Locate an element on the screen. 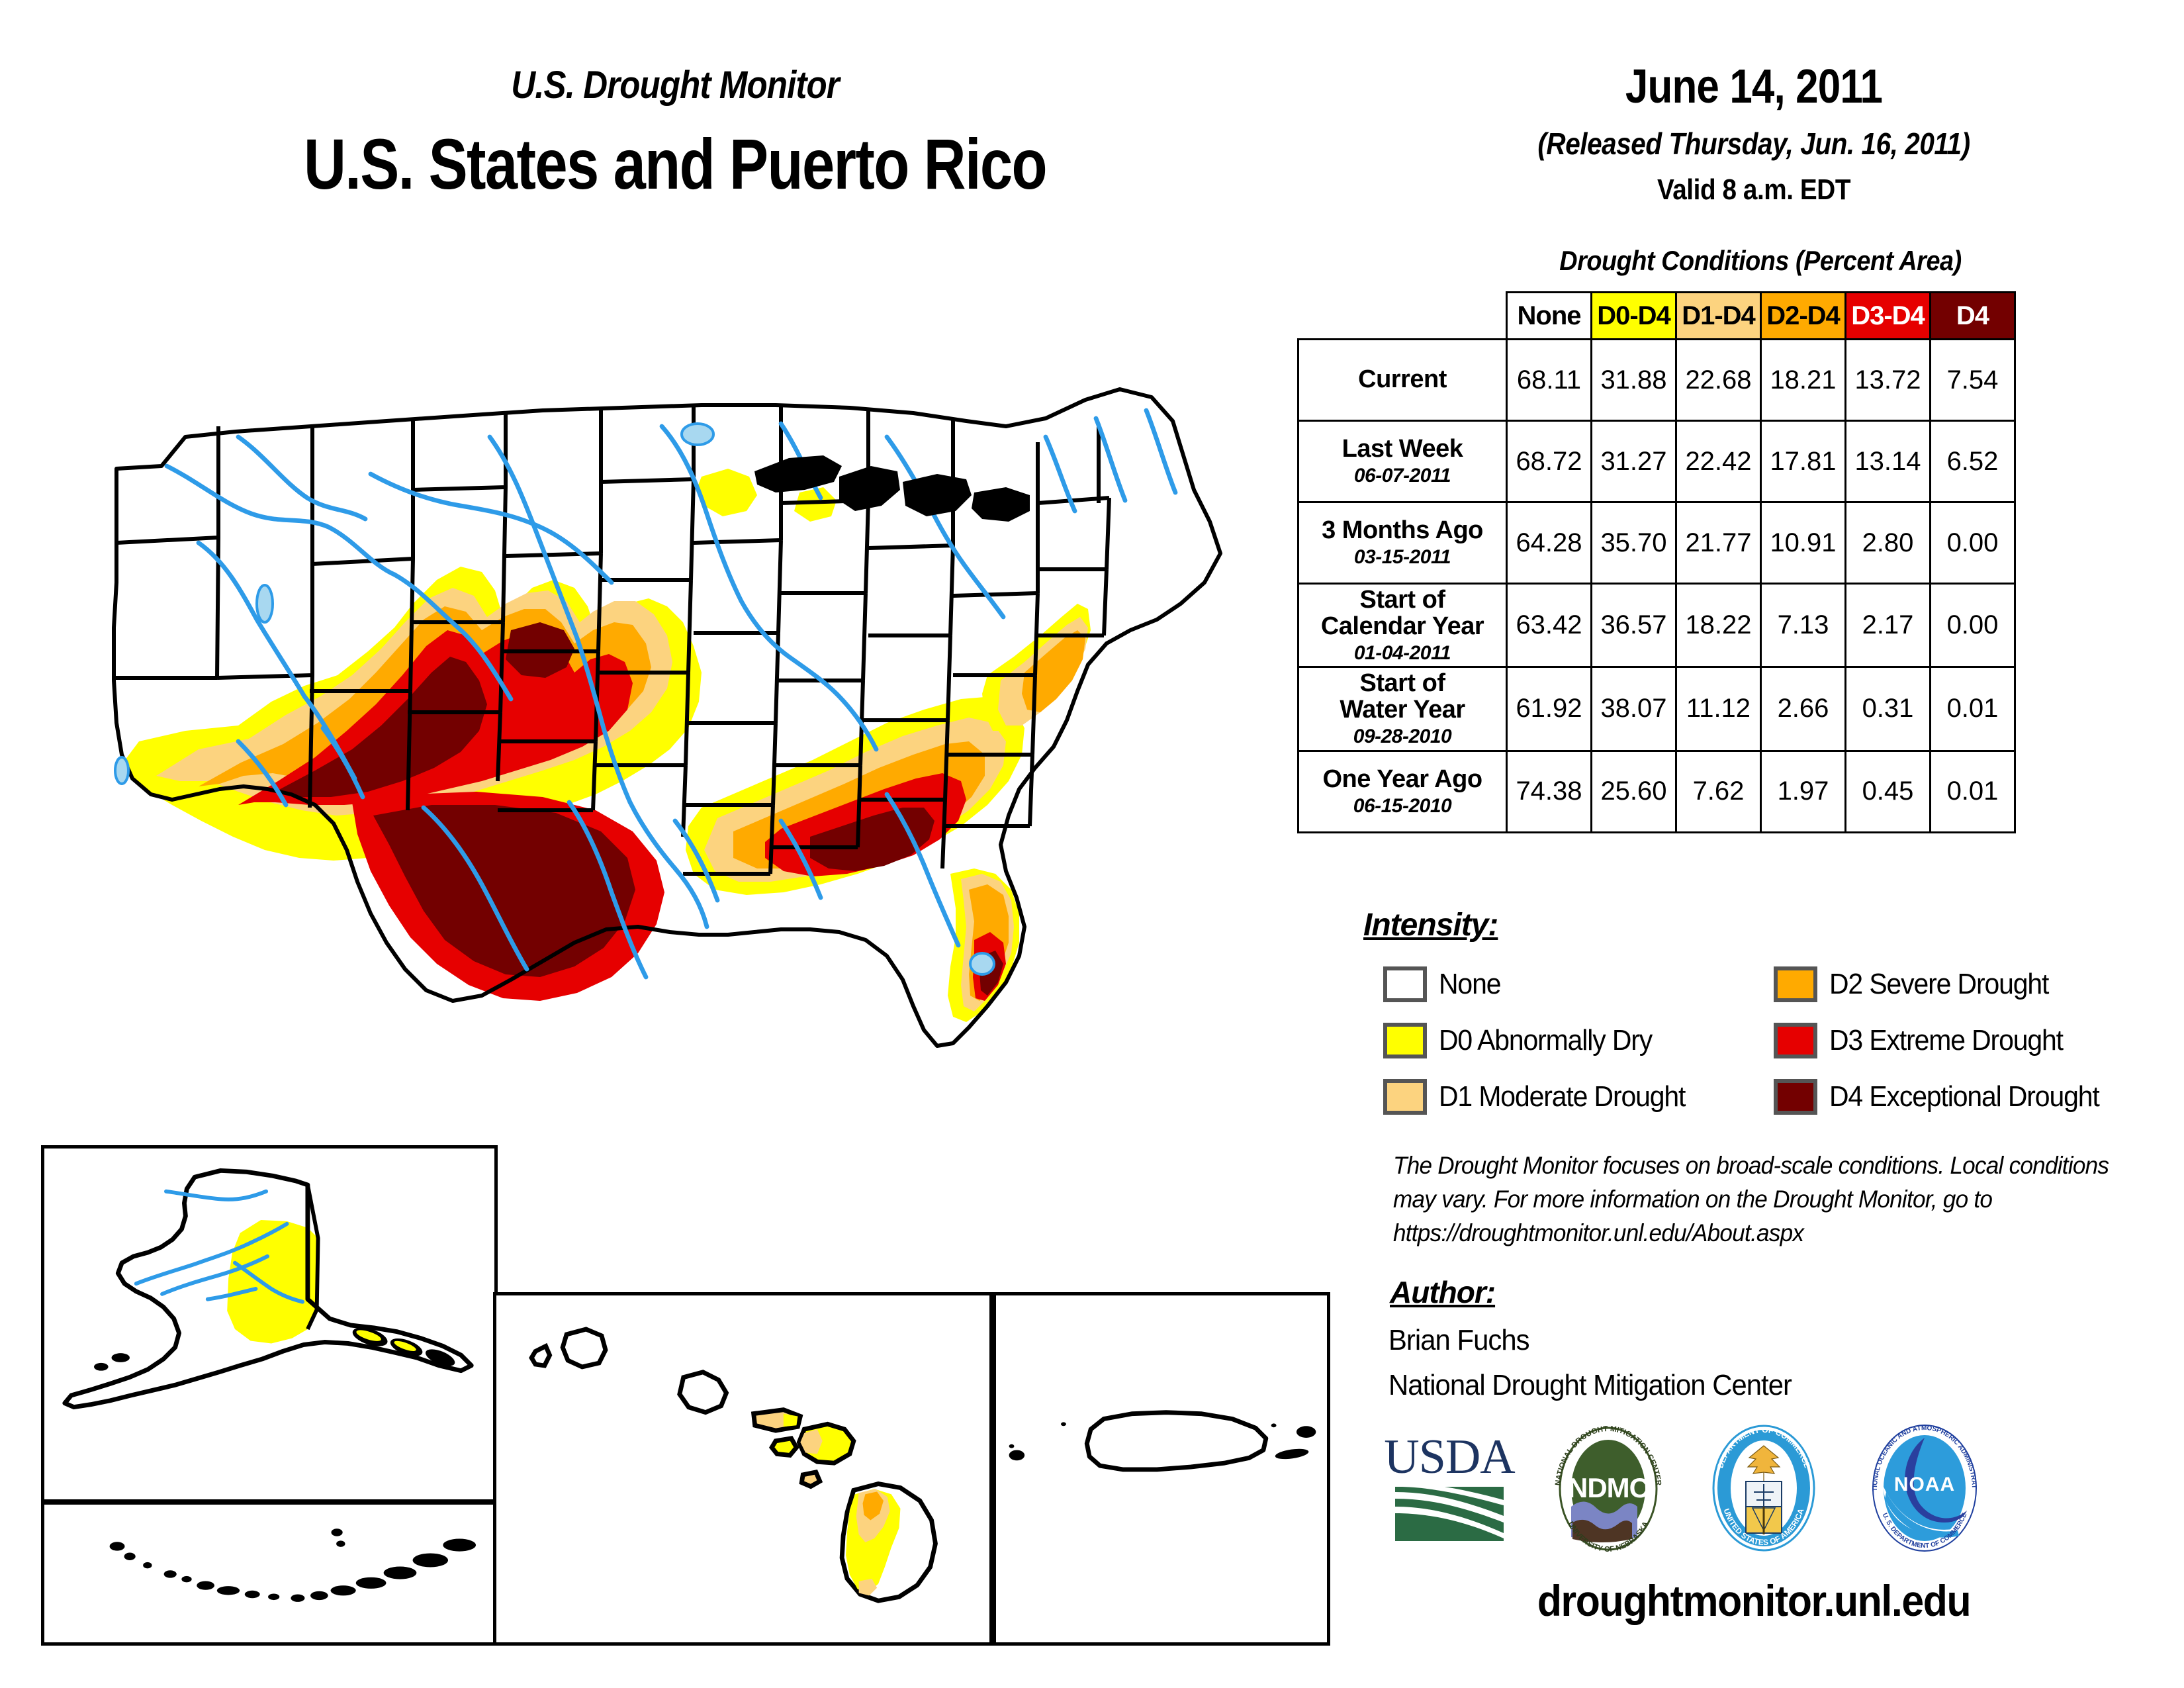 This screenshot has height=1688, width=2184. table-cell: 7.13 is located at coordinates (1803, 625).